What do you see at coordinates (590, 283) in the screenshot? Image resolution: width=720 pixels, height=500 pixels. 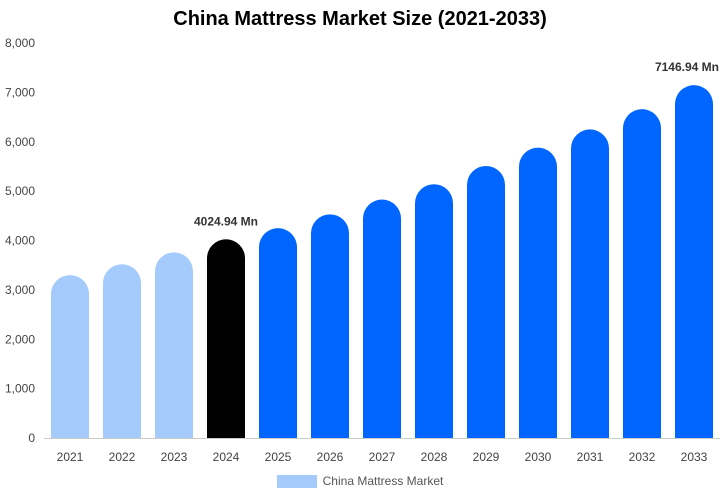 I see `bar-2031` at bounding box center [590, 283].